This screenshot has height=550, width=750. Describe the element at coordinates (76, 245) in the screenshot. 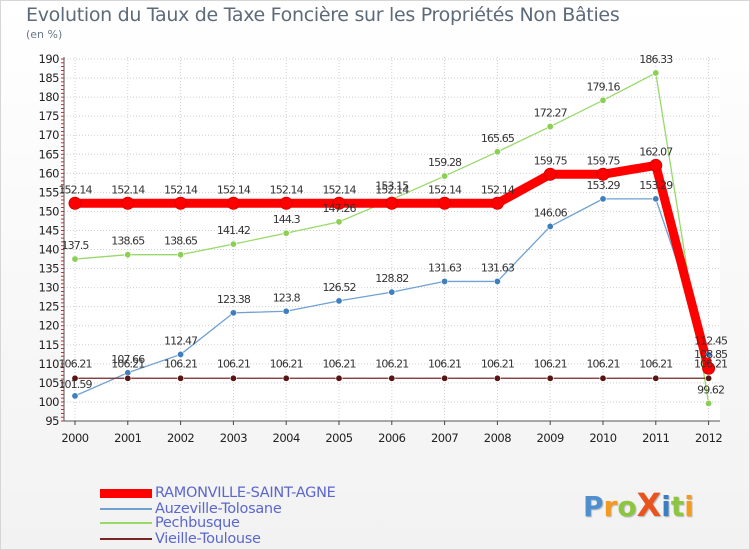

I see `data-label: 137.5` at that location.